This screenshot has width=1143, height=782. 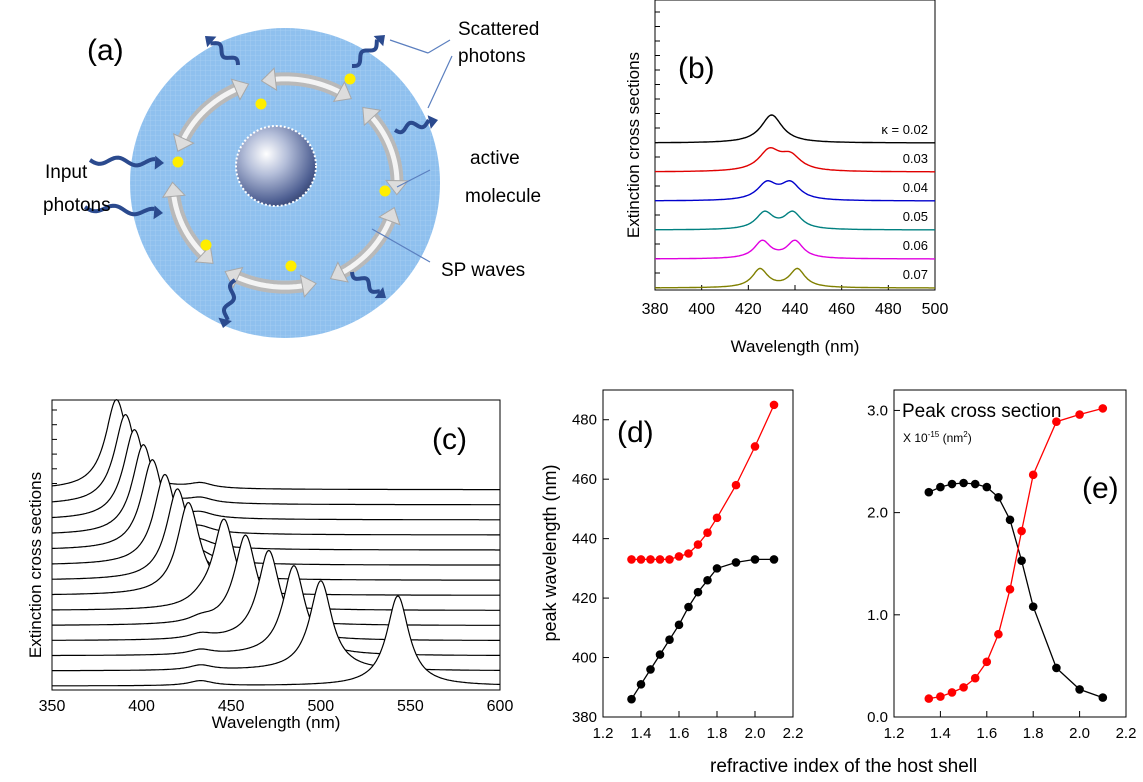 I want to click on panel-c-x-tick-label: 400, so click(x=141, y=706).